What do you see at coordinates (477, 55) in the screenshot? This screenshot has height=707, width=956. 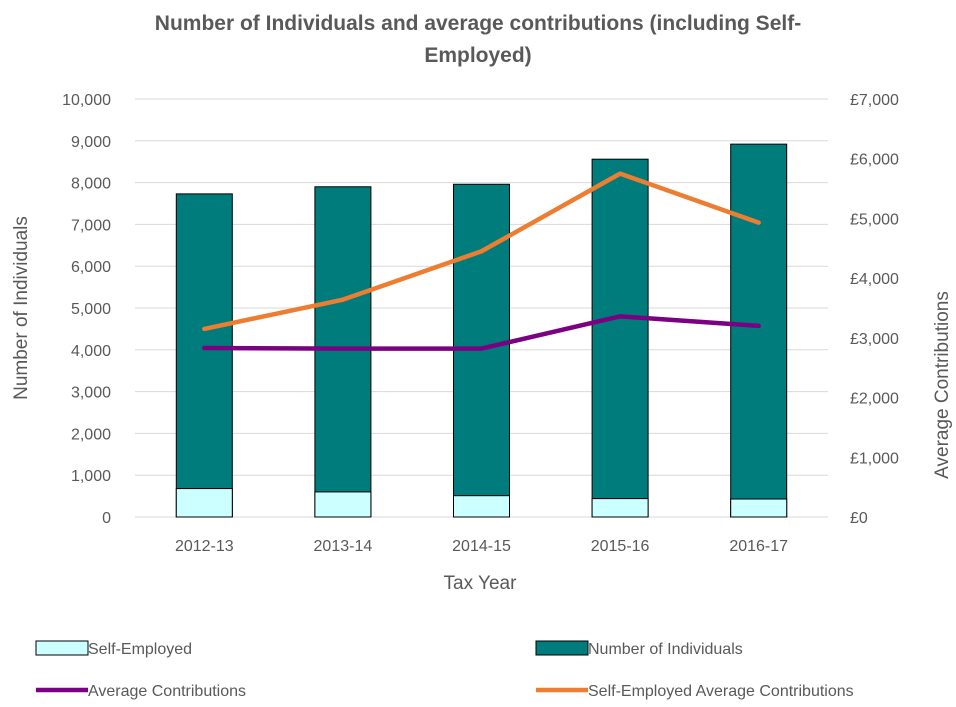 I see `chart-title-line-2: Employed)` at bounding box center [477, 55].